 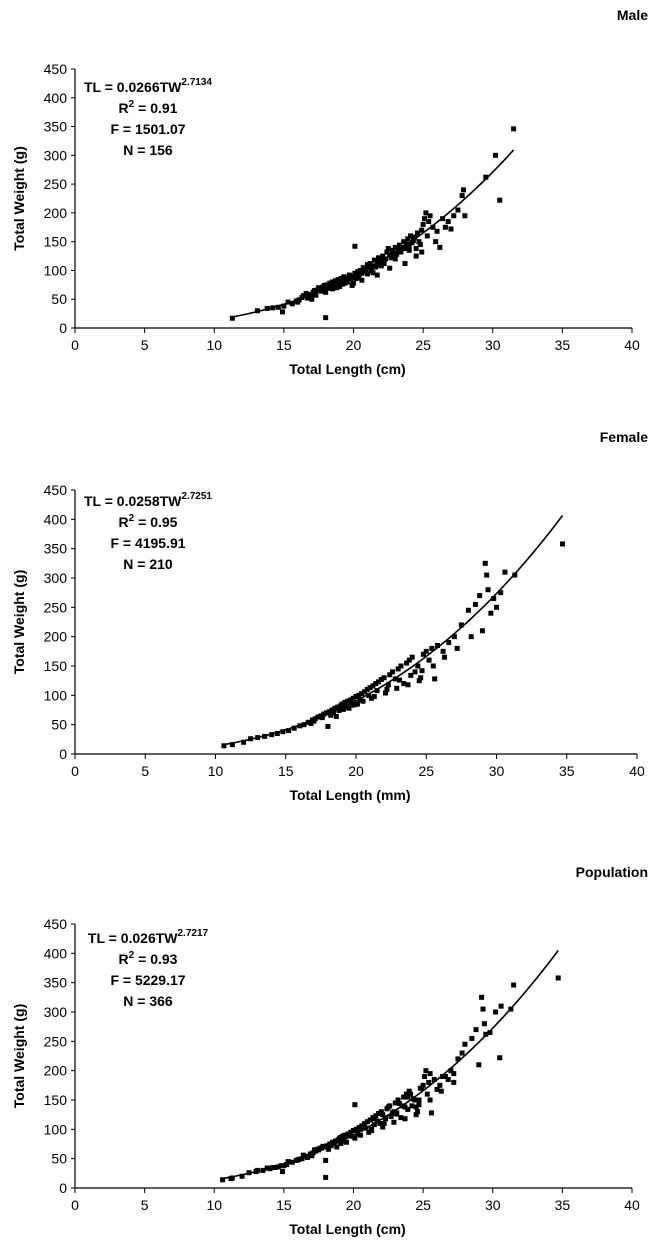 I want to click on x-tick-label: 0, so click(x=75, y=1205).